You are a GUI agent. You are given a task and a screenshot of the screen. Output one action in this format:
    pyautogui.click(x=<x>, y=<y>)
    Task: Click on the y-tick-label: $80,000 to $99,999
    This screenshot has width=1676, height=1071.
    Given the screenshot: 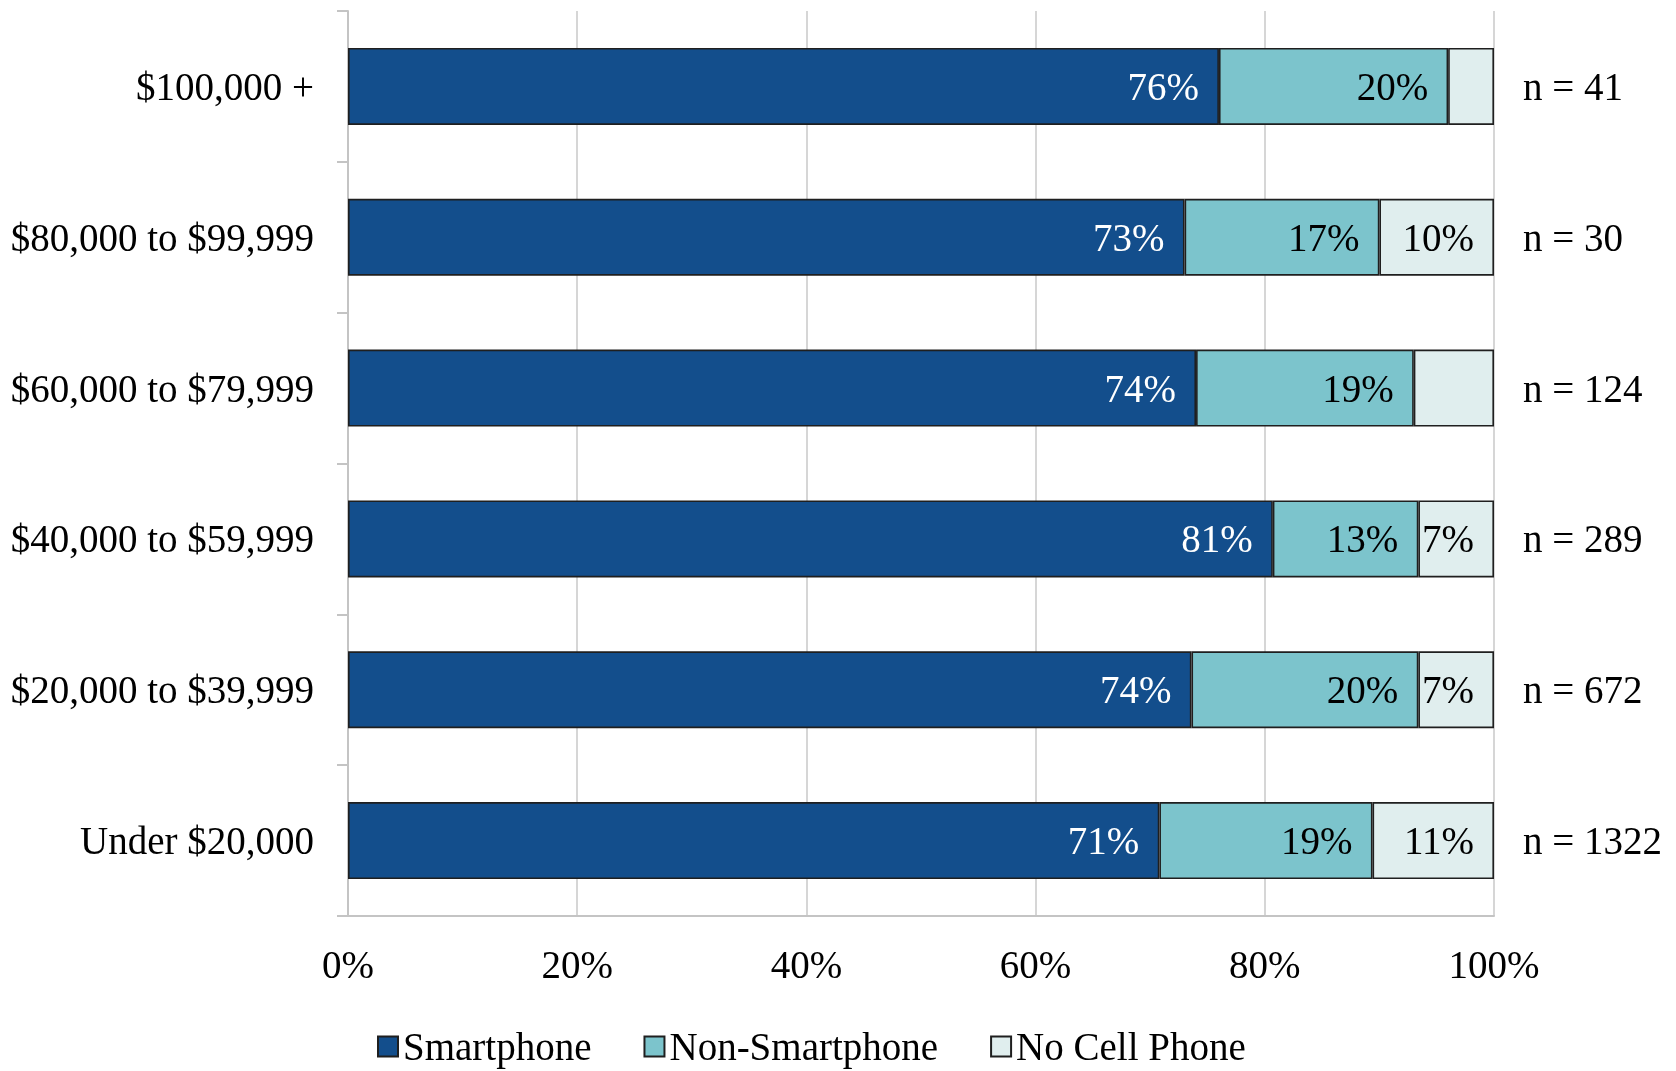 What is the action you would take?
    pyautogui.click(x=162, y=237)
    